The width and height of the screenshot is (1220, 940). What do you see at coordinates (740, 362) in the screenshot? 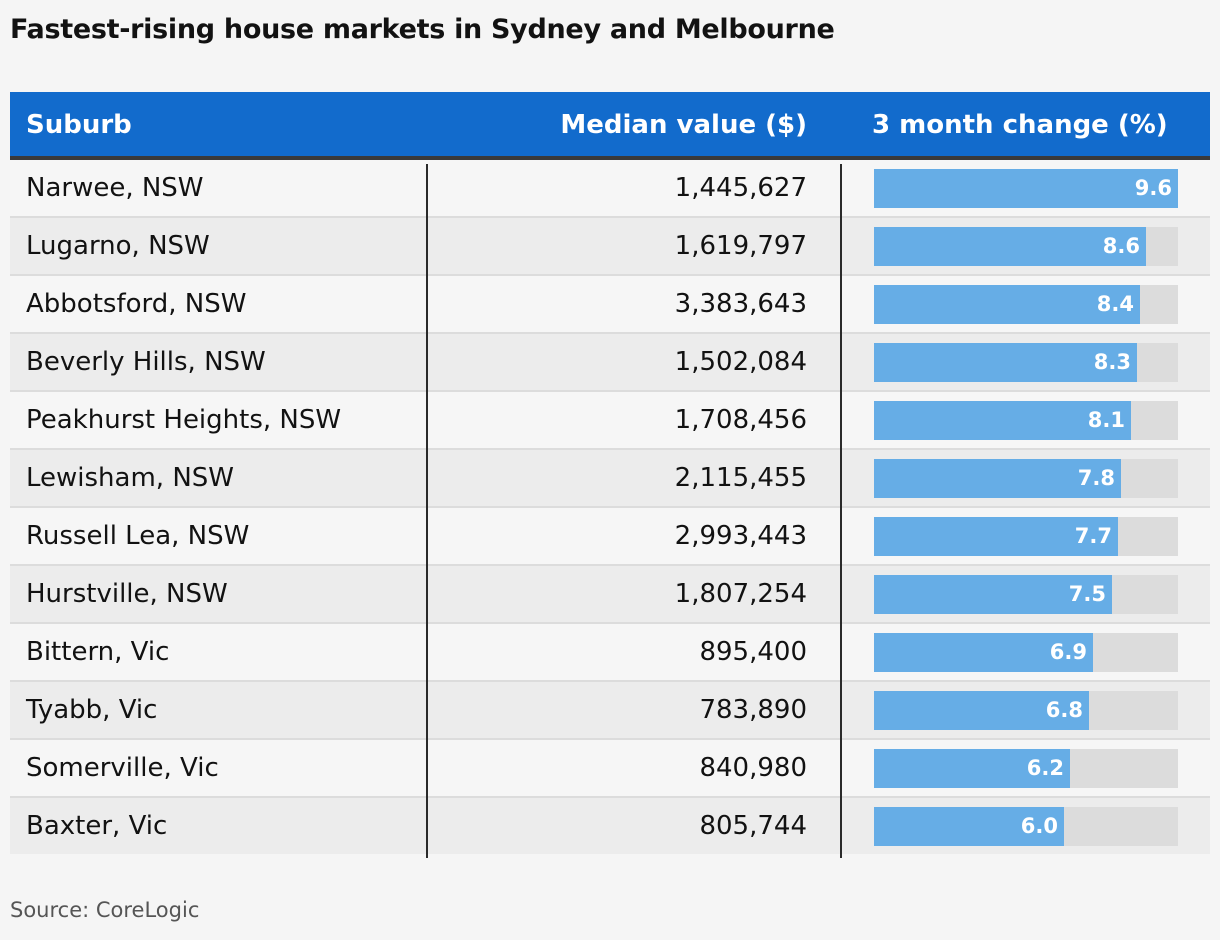
I see `median-value-cell: 1,502,084` at bounding box center [740, 362].